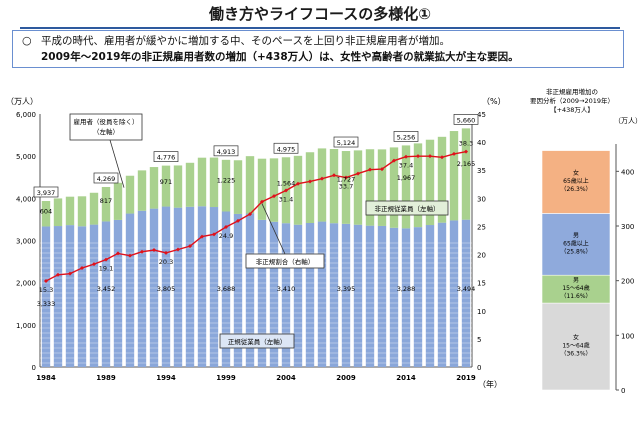 The height and width of the screenshot is (442, 640). I want to click on nonregular-value-label: 1,564, so click(286, 183).